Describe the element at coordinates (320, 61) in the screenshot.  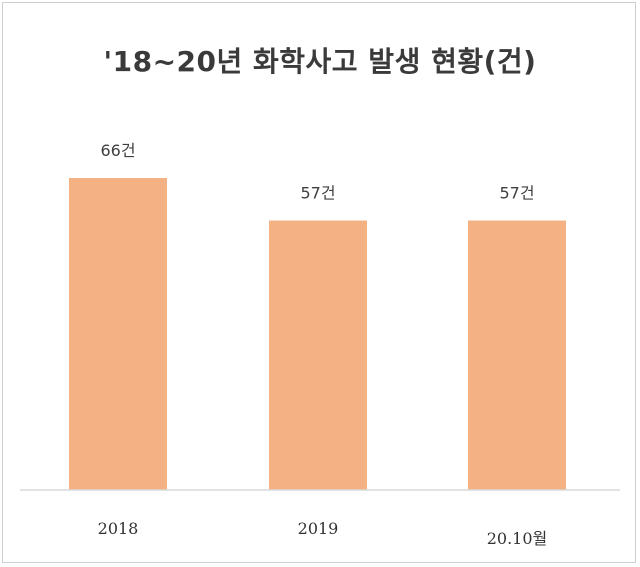
I see `chart-title: '18~20년 화학사고 발생 현황(건)` at that location.